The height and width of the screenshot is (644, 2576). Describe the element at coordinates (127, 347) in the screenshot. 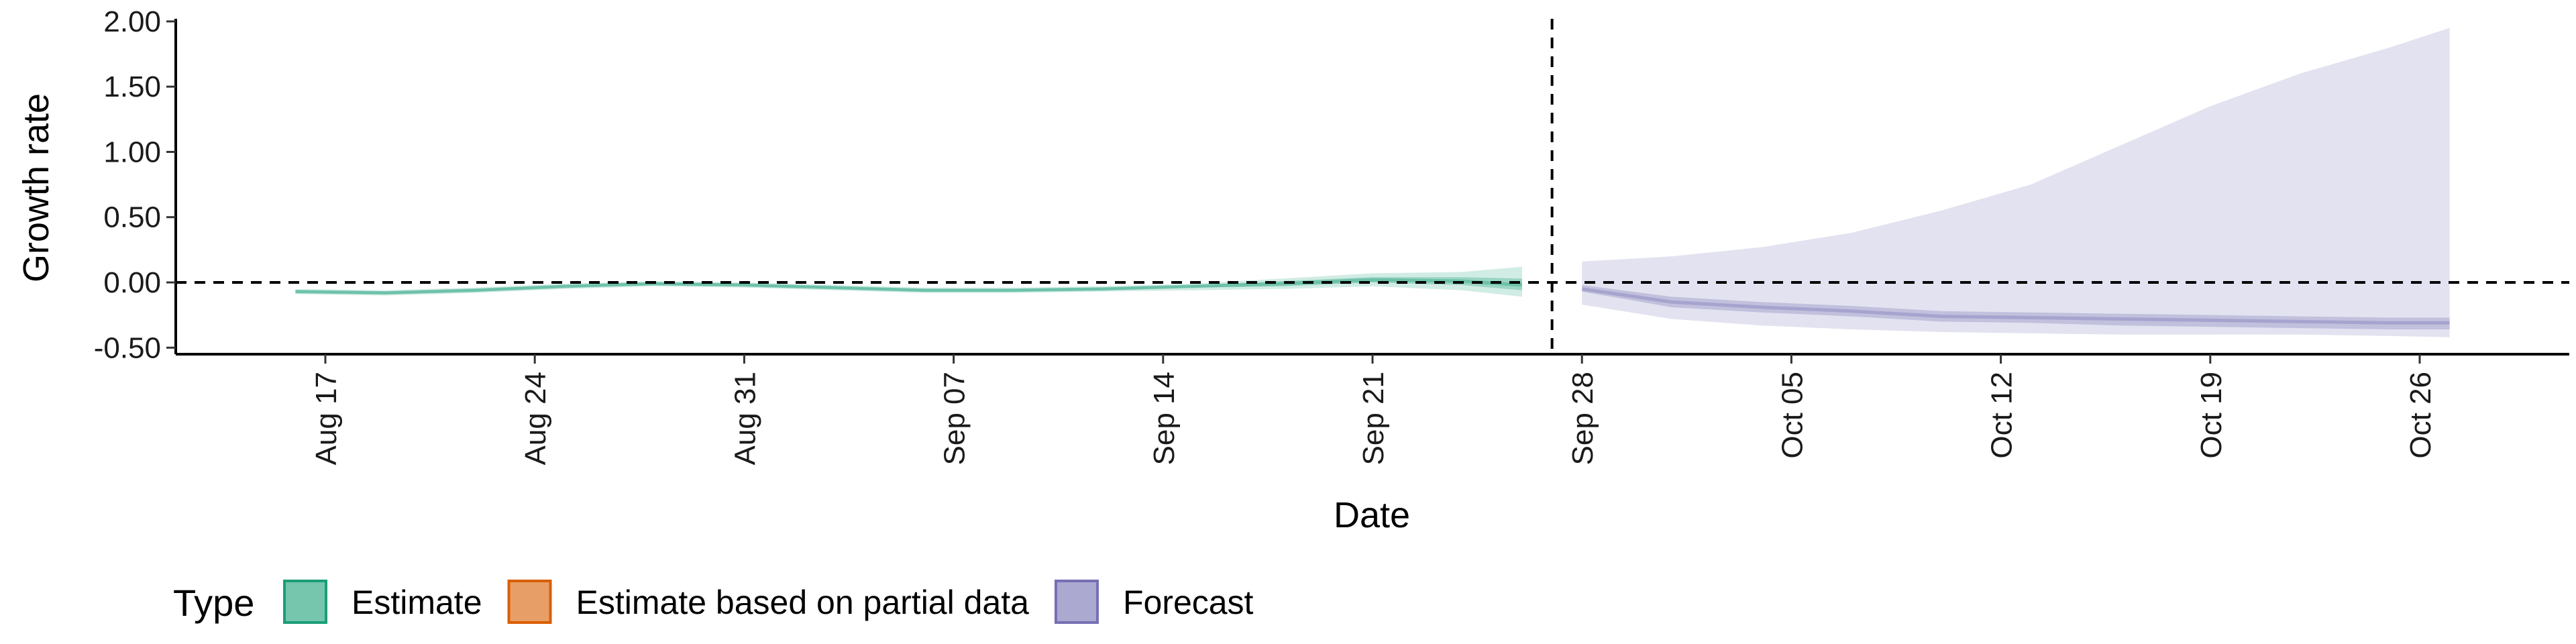

I see `y-tick-label: -0.50` at that location.